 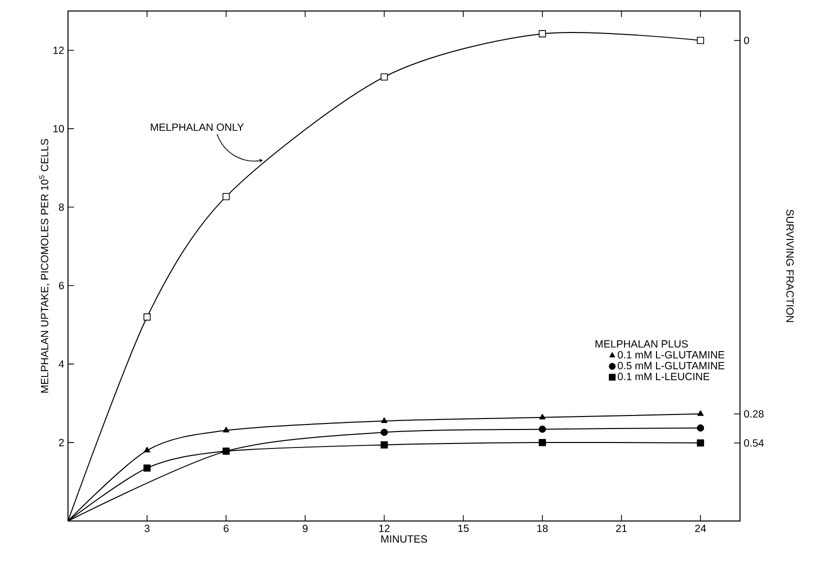 I want to click on y2-axis-title: SURVIVING FRACTION, so click(x=790, y=266).